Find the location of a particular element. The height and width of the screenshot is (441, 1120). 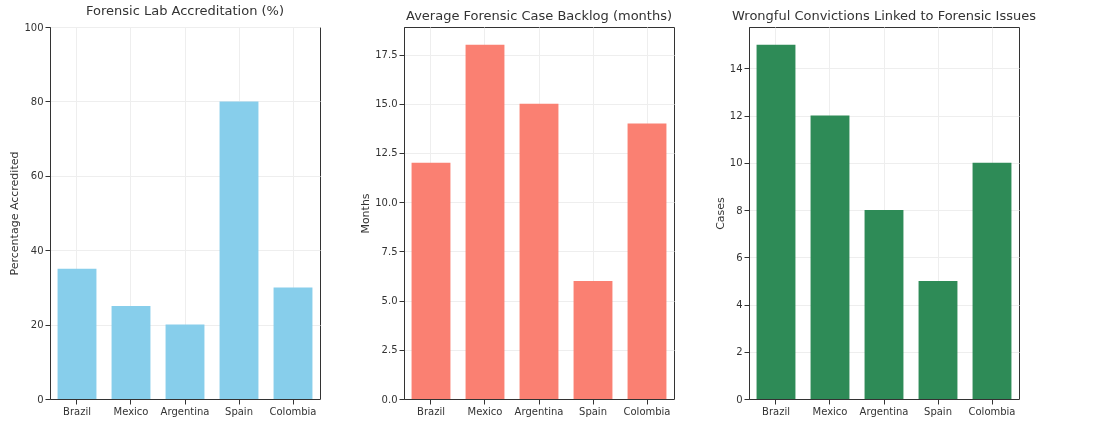

y-tick-label: 2 is located at coordinates (739, 352).